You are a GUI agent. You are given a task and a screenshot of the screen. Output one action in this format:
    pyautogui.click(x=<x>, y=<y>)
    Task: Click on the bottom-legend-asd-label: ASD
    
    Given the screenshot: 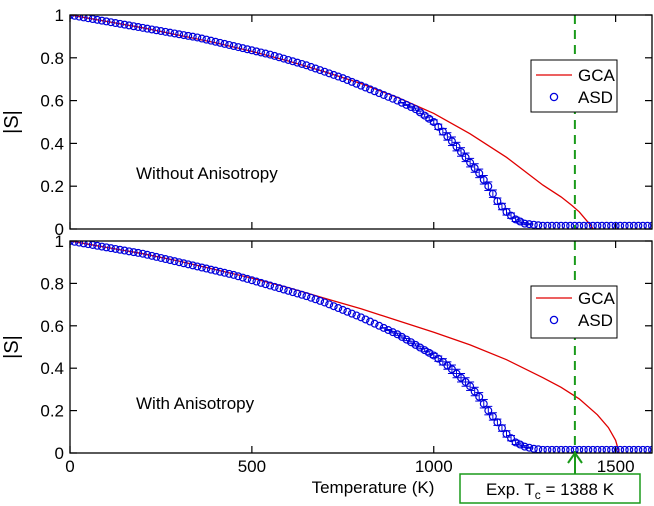 What is the action you would take?
    pyautogui.click(x=595, y=320)
    